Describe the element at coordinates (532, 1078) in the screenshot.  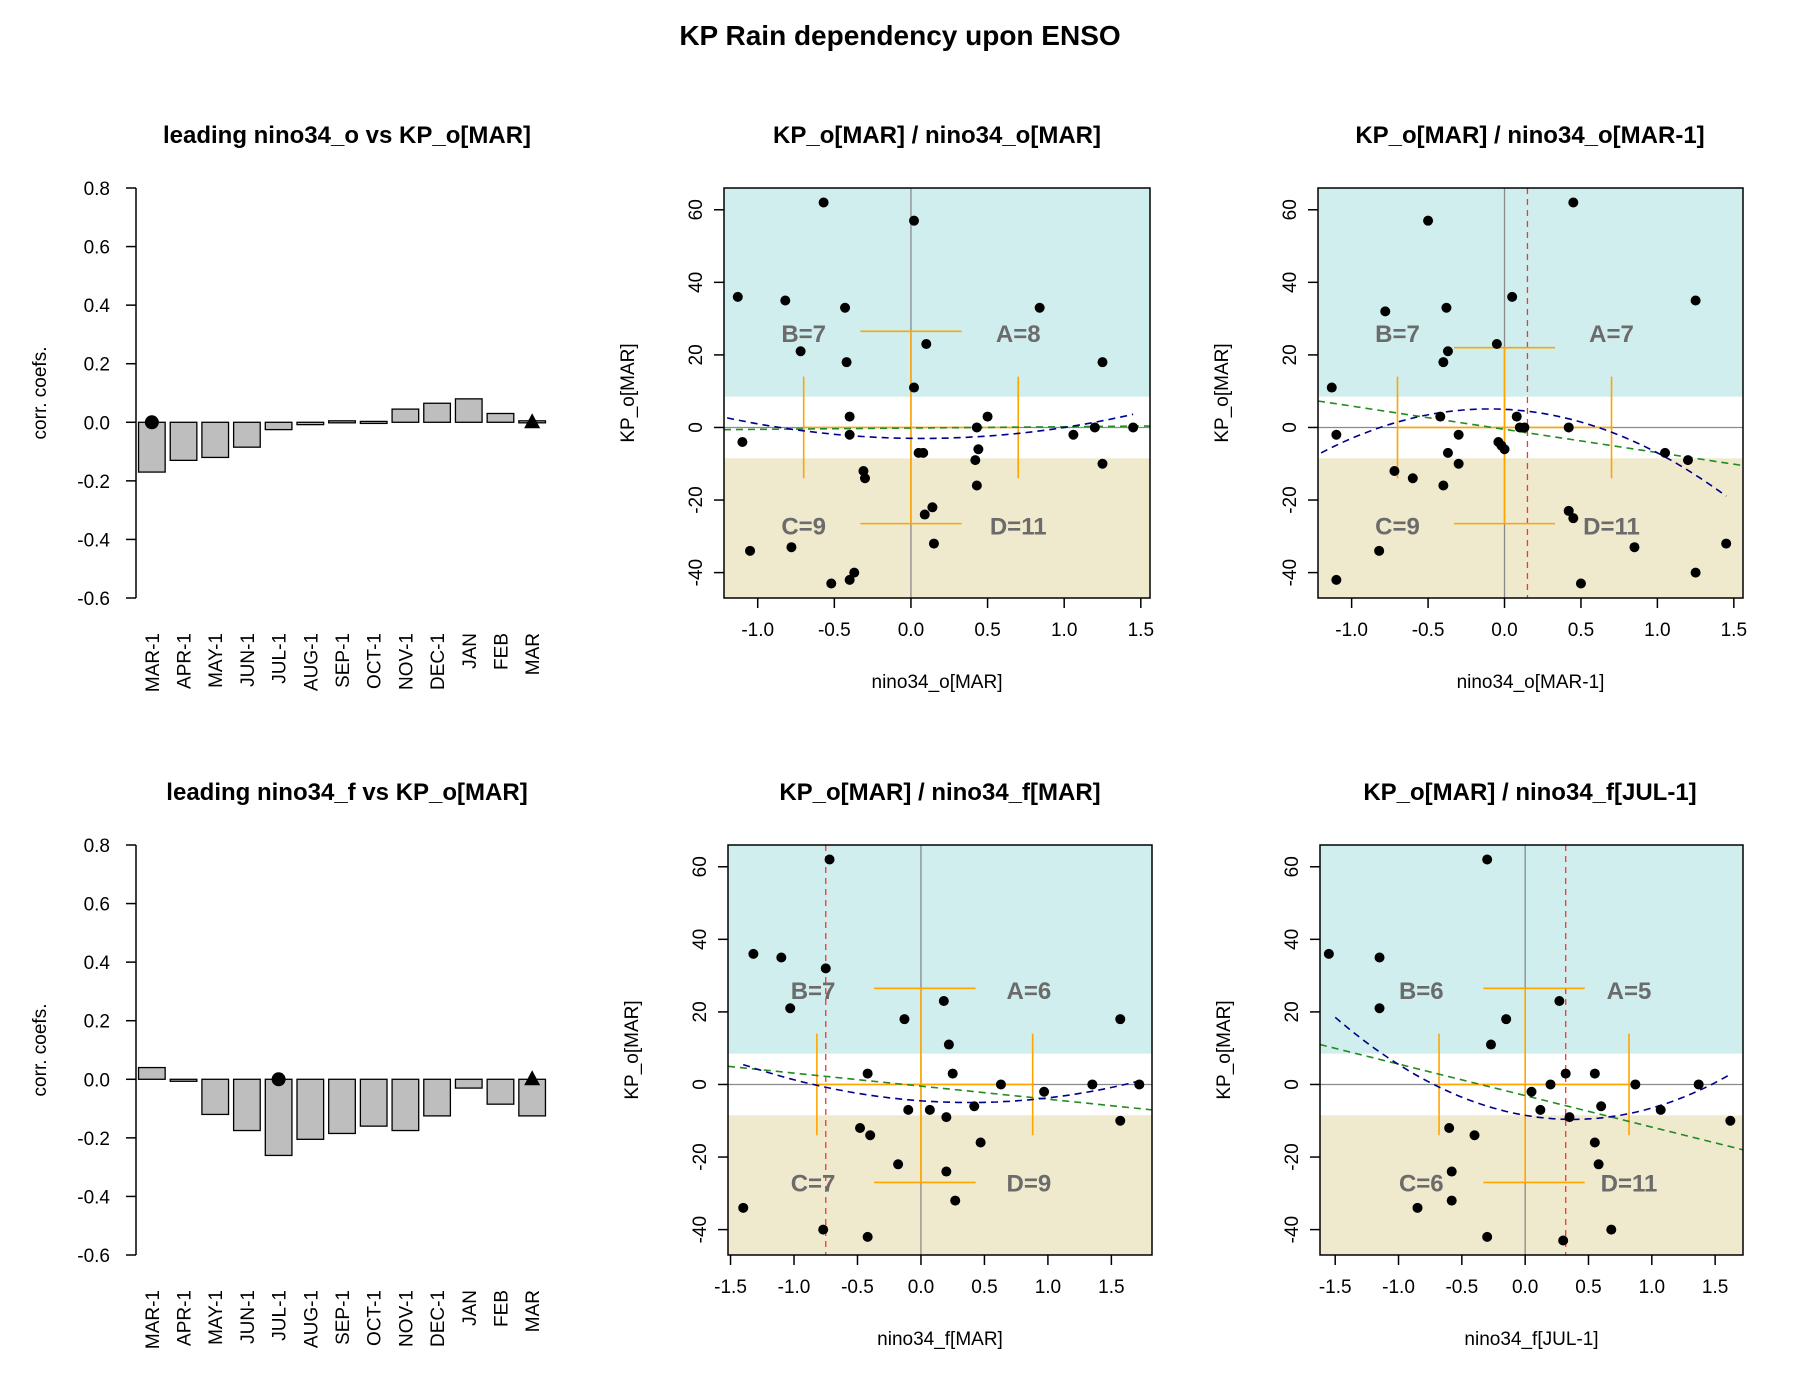
I see `triangle-marker` at that location.